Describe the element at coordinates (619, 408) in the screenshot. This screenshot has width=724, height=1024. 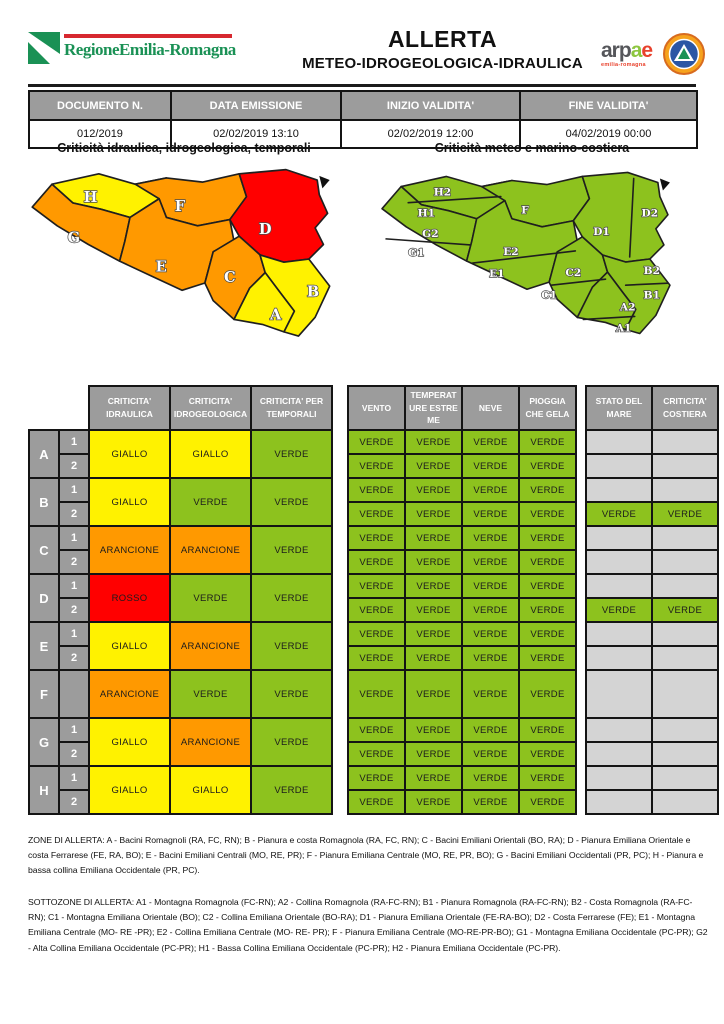
I see `header-stato-del-mare: STATO DEL MARE` at that location.